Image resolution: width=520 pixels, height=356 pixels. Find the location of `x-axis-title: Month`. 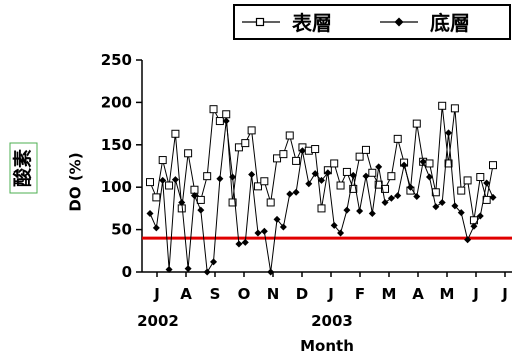

x-axis-title: Month is located at coordinates (327, 346).